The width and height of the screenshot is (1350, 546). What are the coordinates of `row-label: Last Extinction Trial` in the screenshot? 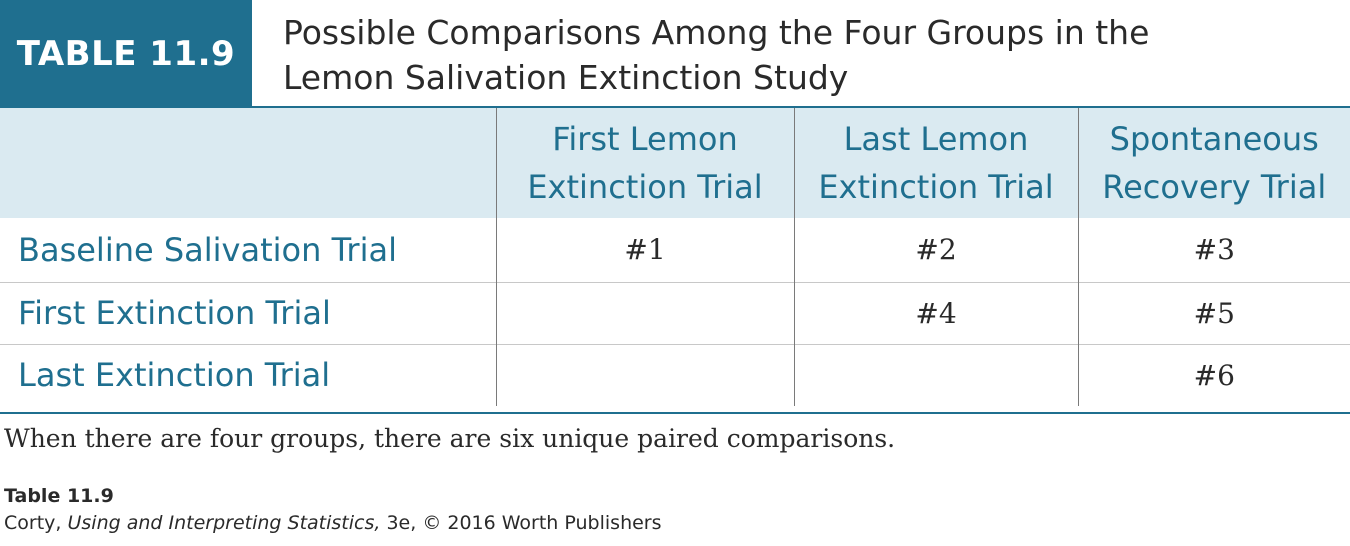 It's located at (248, 374).